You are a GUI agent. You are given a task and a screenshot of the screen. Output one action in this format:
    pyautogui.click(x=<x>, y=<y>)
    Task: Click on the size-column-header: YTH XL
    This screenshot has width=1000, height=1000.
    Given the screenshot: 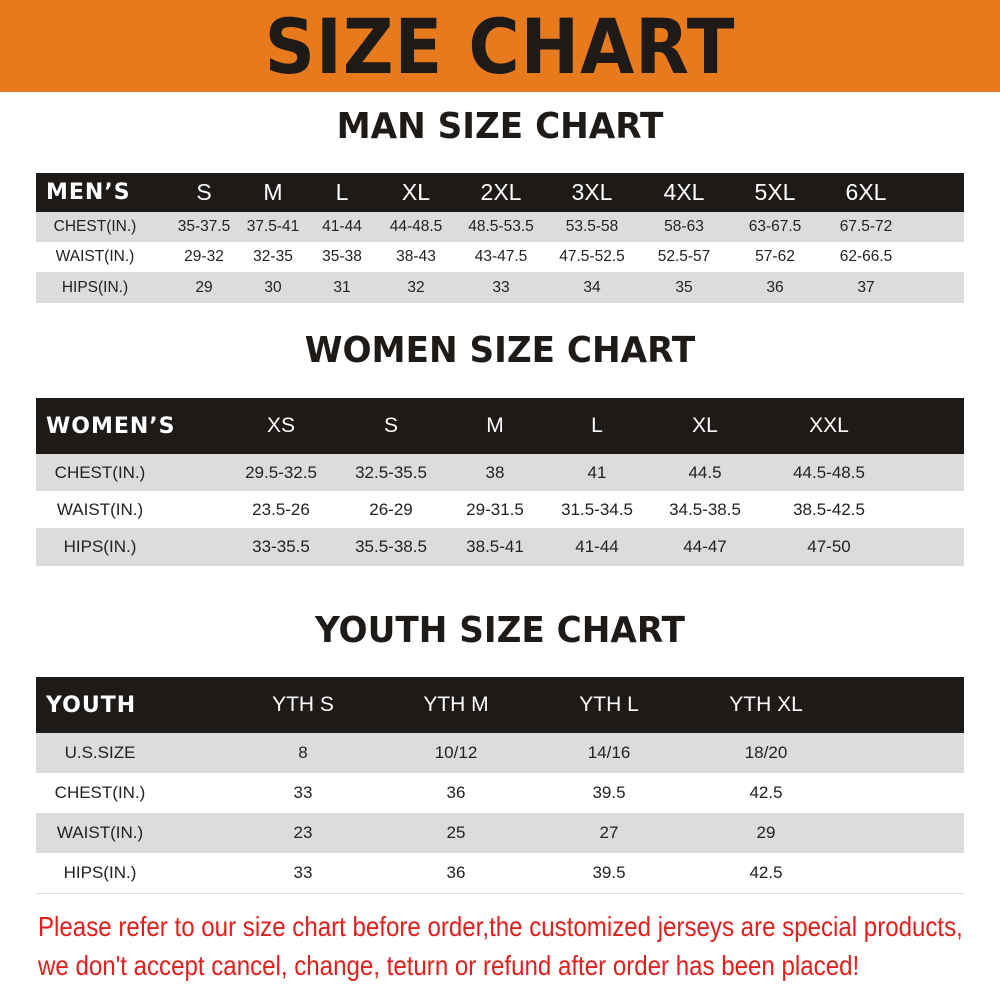 What is the action you would take?
    pyautogui.click(x=766, y=704)
    